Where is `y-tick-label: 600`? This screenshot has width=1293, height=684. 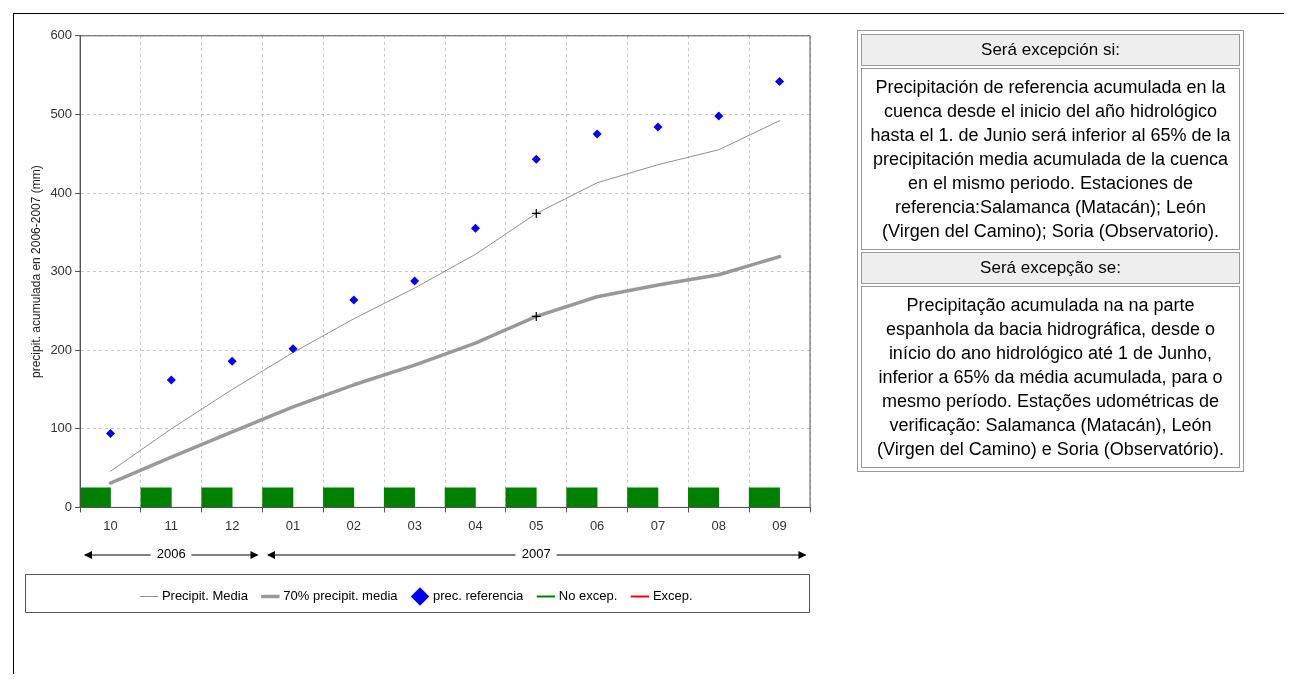 y-tick-label: 600 is located at coordinates (61, 35).